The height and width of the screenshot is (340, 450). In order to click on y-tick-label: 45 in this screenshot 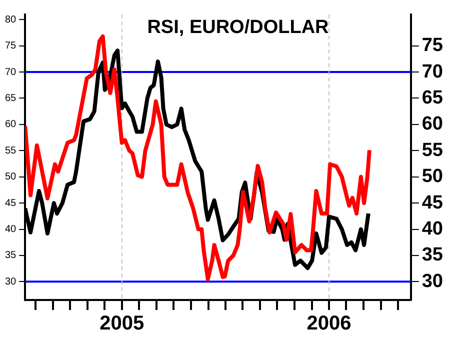, I will do `click(11, 203)`.